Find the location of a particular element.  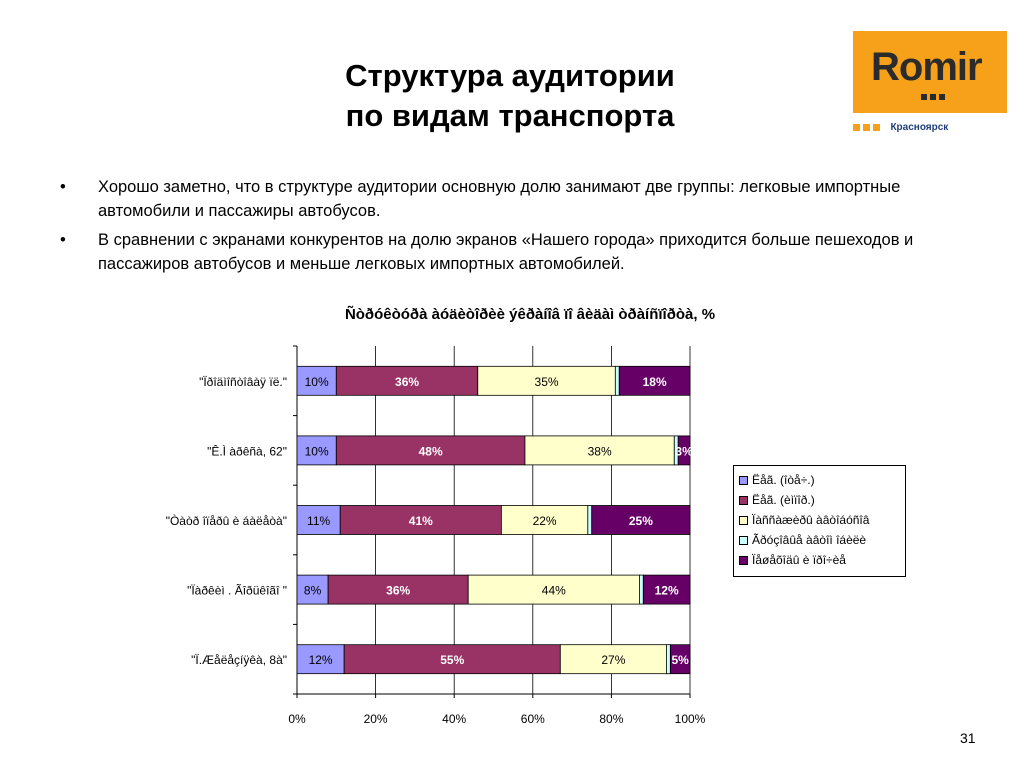

data-label: 55% is located at coordinates (452, 660).